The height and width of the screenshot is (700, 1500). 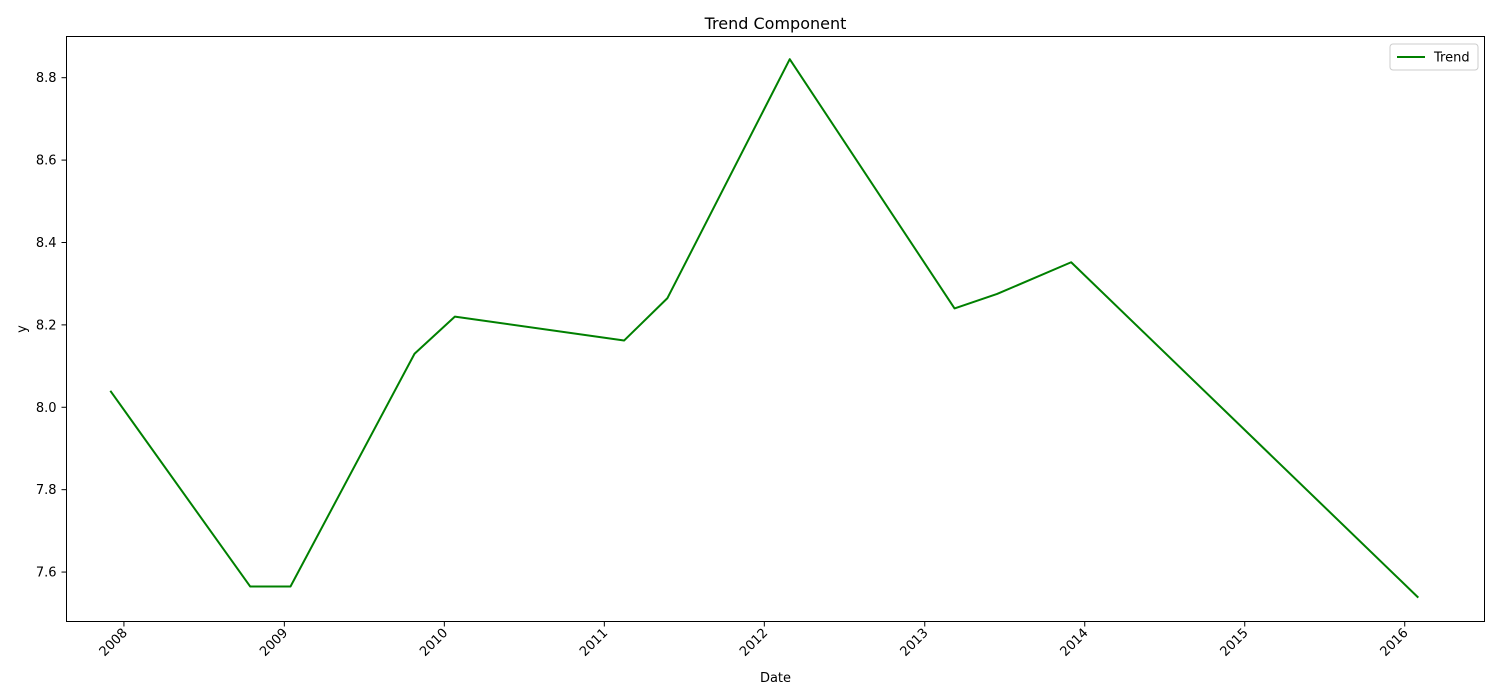 I want to click on y-tick-label: 8.0, so click(x=46, y=408).